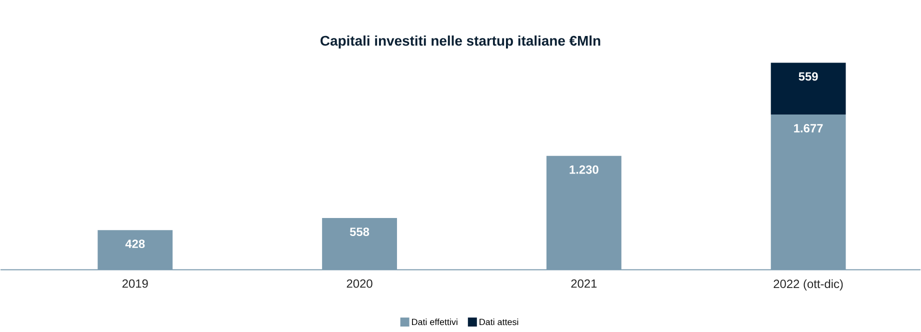  Describe the element at coordinates (808, 76) in the screenshot. I see `data-label: 559` at that location.